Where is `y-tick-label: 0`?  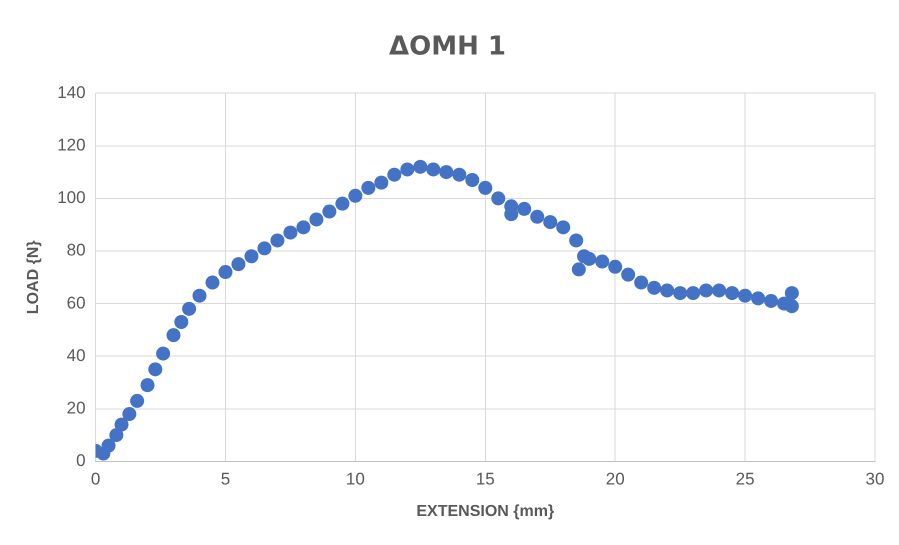
y-tick-label: 0 is located at coordinates (81, 460).